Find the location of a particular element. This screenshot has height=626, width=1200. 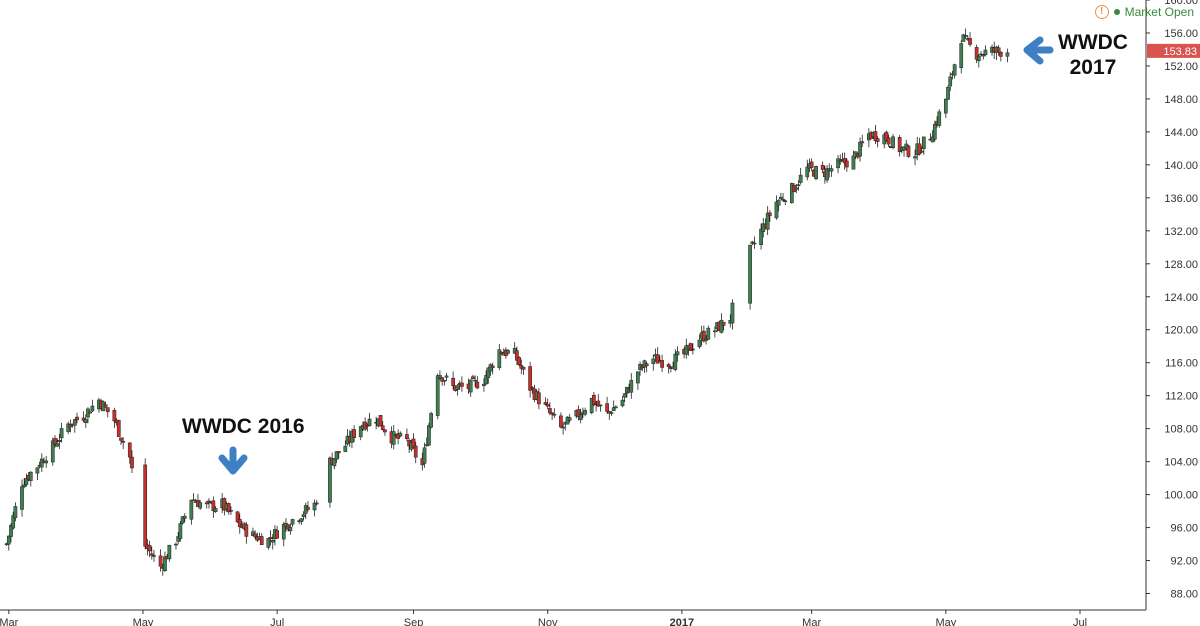

status-dot-icon is located at coordinates (1116, 12).